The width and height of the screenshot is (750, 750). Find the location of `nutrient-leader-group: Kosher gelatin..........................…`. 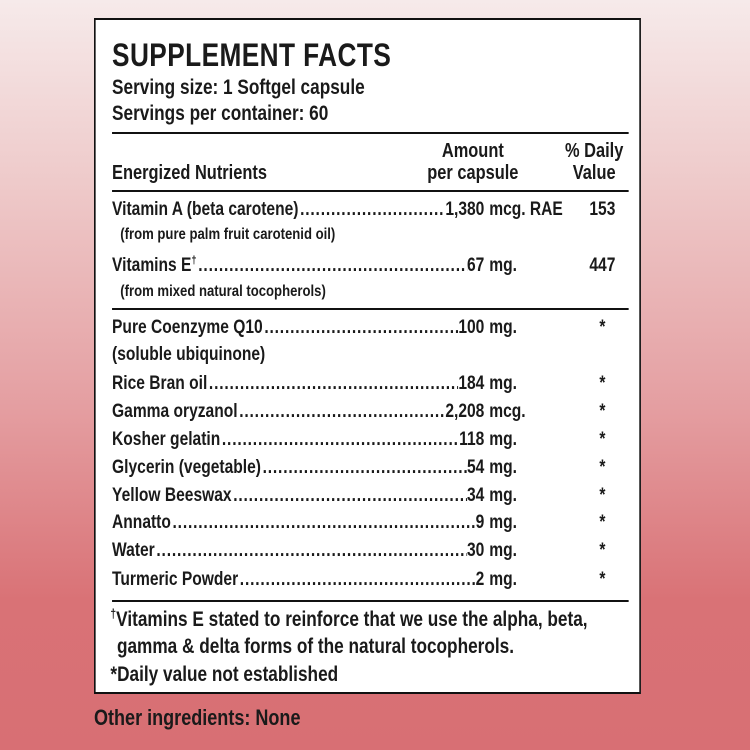

nutrient-leader-group: Kosher gelatin..........................… is located at coordinates (298, 440).